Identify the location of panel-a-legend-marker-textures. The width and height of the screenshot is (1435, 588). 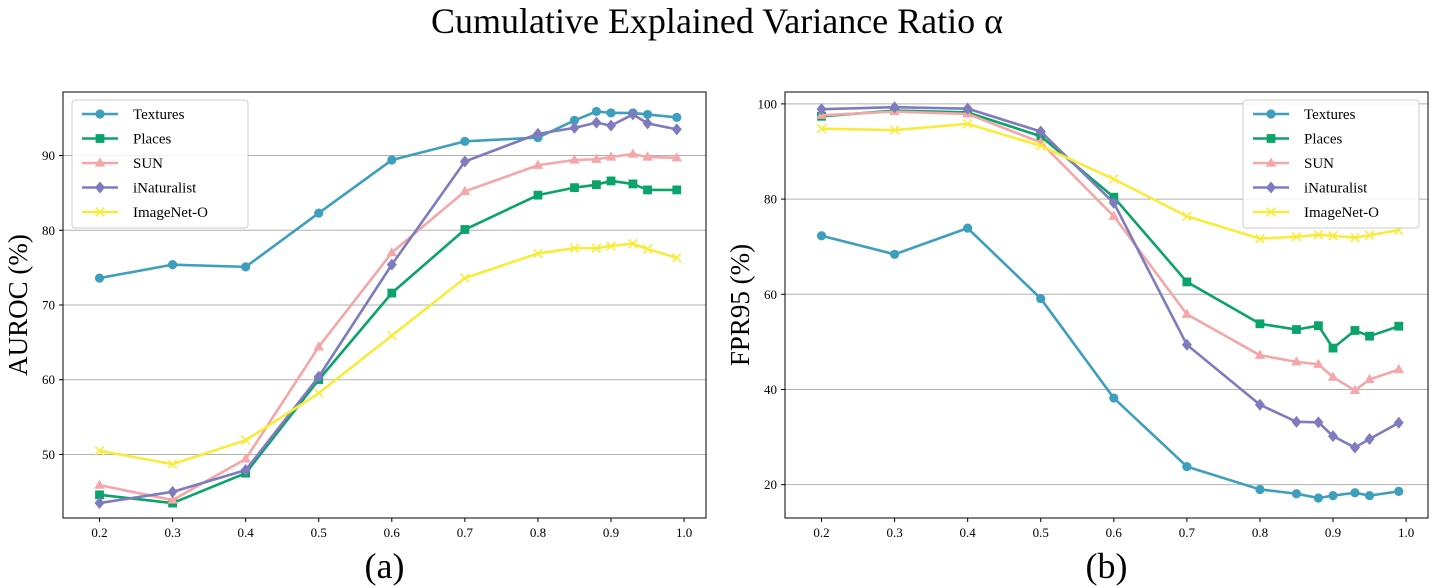
(100, 114).